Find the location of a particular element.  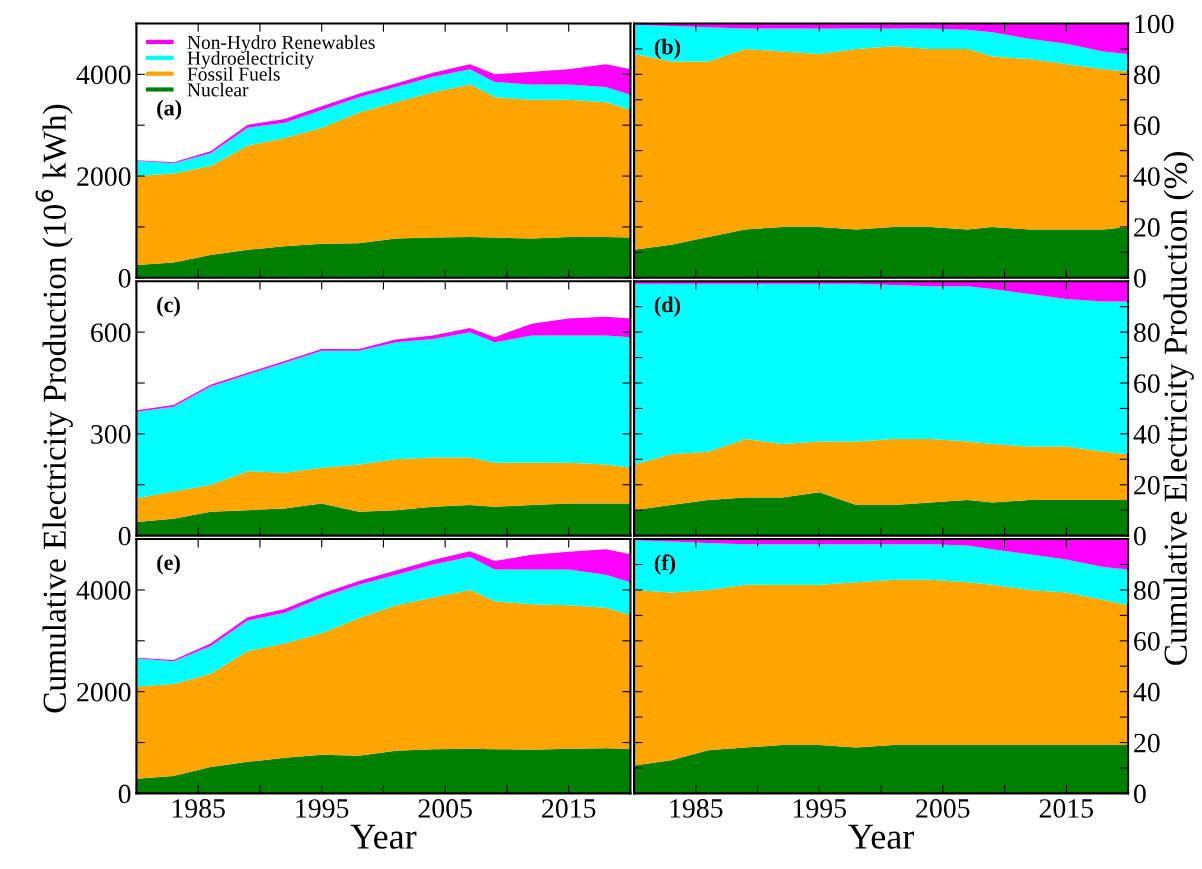

legend-label: Non-Hydro Renewables is located at coordinates (281, 44).